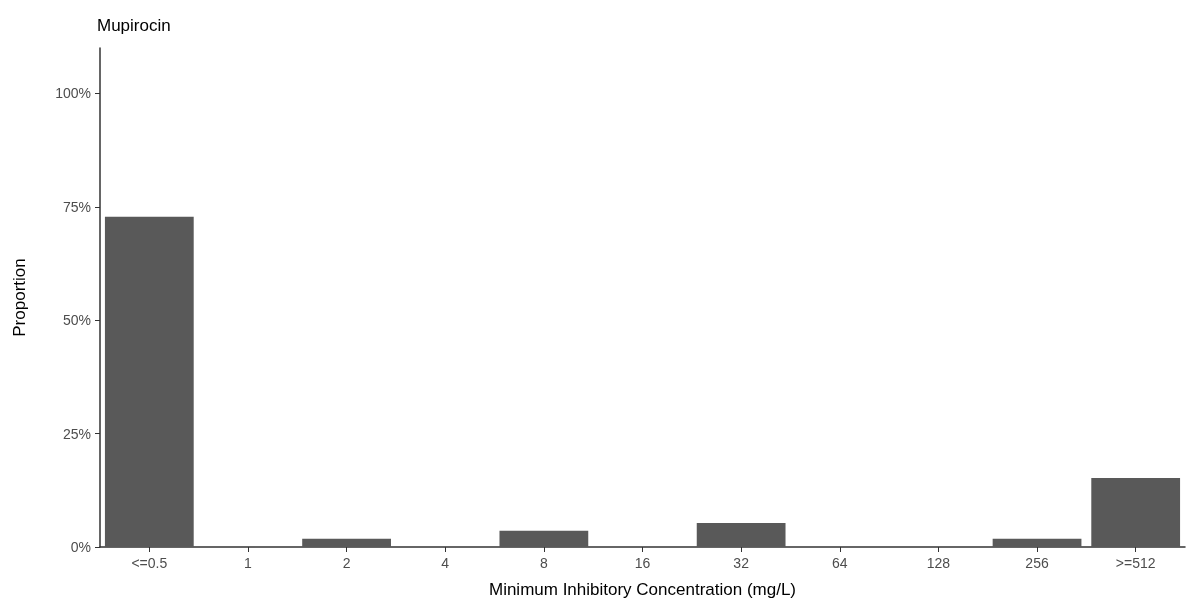 The height and width of the screenshot is (606, 1187). What do you see at coordinates (80, 547) in the screenshot?
I see `y-tick-label: 0%` at bounding box center [80, 547].